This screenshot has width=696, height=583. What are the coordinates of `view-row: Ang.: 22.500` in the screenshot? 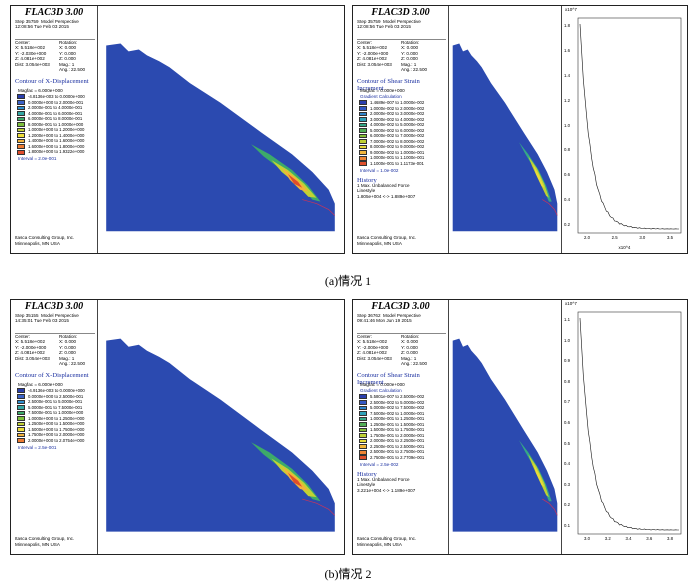 It's located at (55, 69).